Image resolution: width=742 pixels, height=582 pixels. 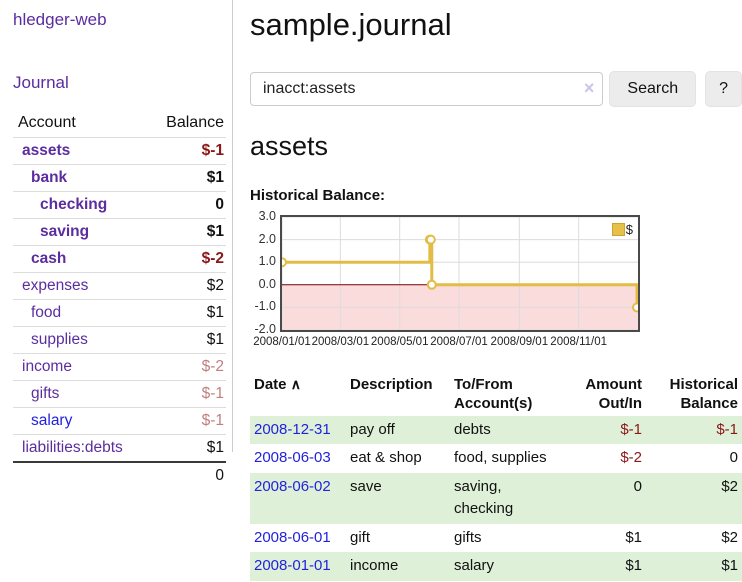 I want to click on register-row: 2008-06-02 save saving, checking 0 $2, so click(x=496, y=498).